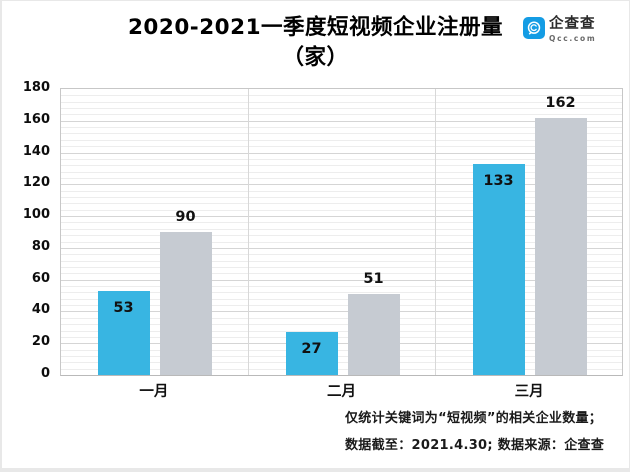  I want to click on x-tick-label: 二月, so click(341, 392).